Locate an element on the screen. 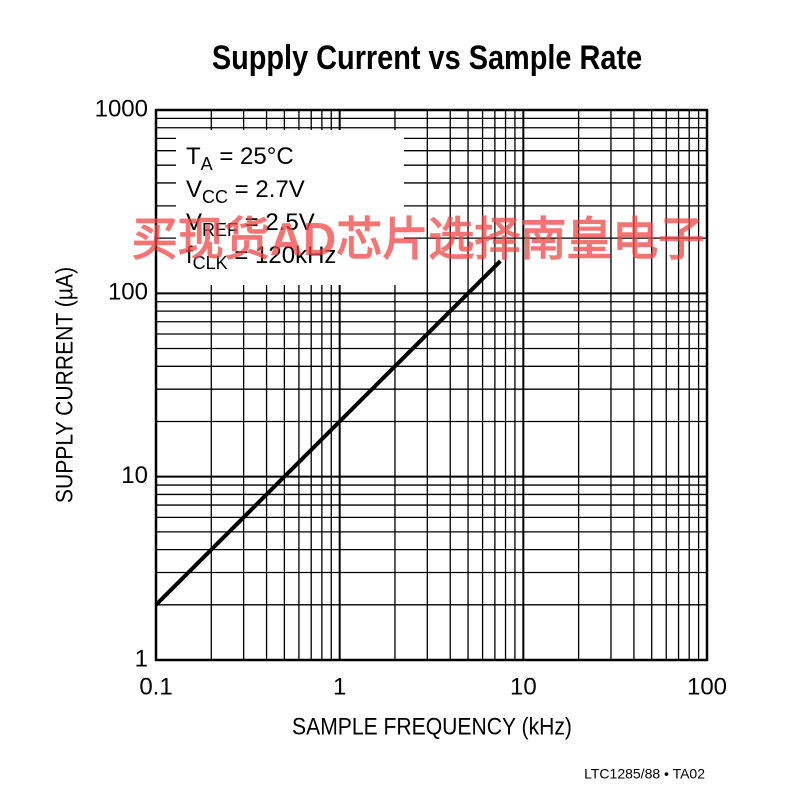  x-axis-label: SAMPLE FREQUENCY (kHz) is located at coordinates (432, 726).